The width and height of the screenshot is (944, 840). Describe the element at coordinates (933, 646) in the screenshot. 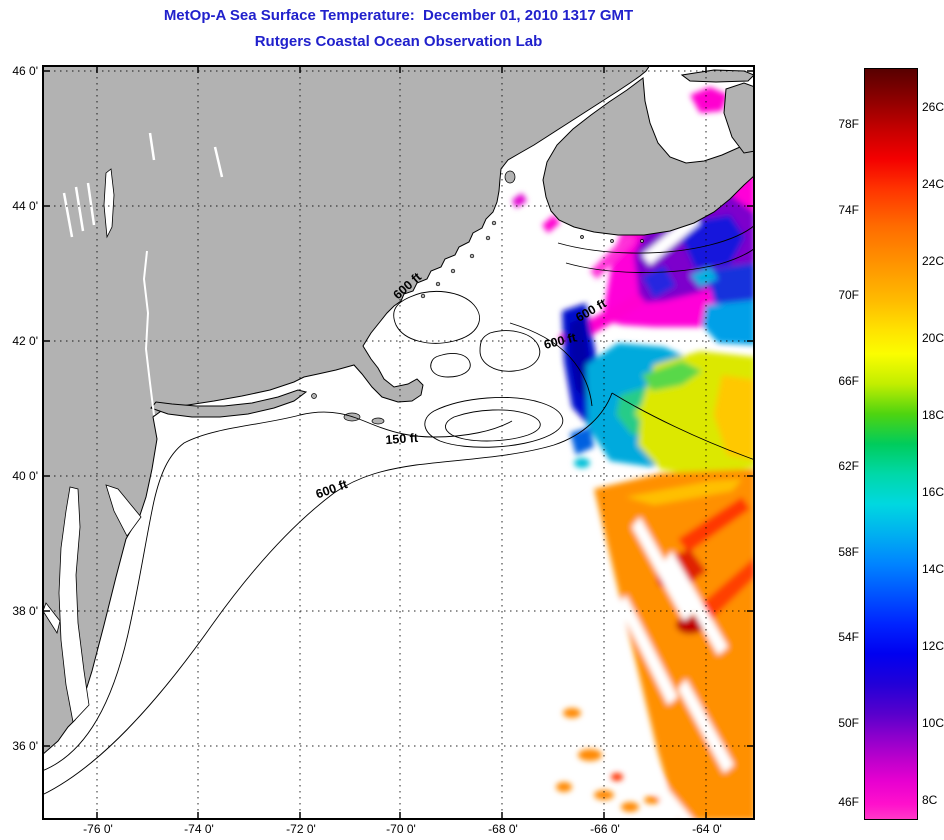

I see `colorbar-c-label: 12C` at that location.